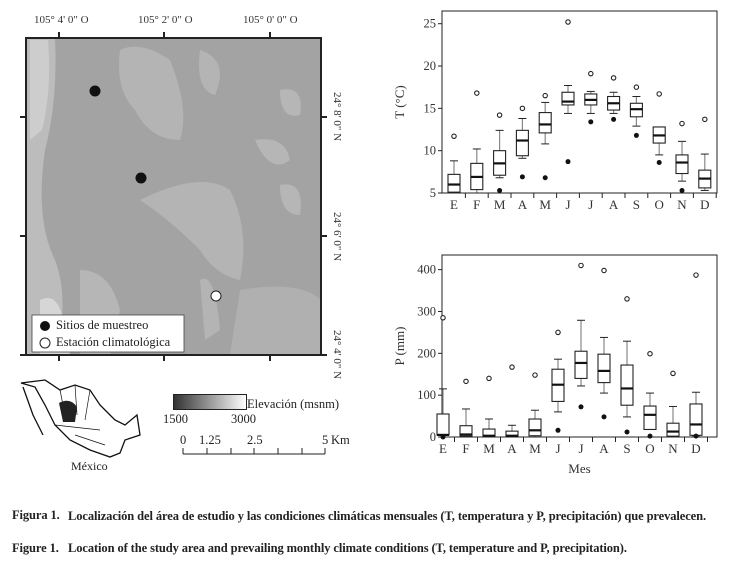 Image resolution: width=732 pixels, height=568 pixels. I want to click on elevation-gradient-bar, so click(210, 402).